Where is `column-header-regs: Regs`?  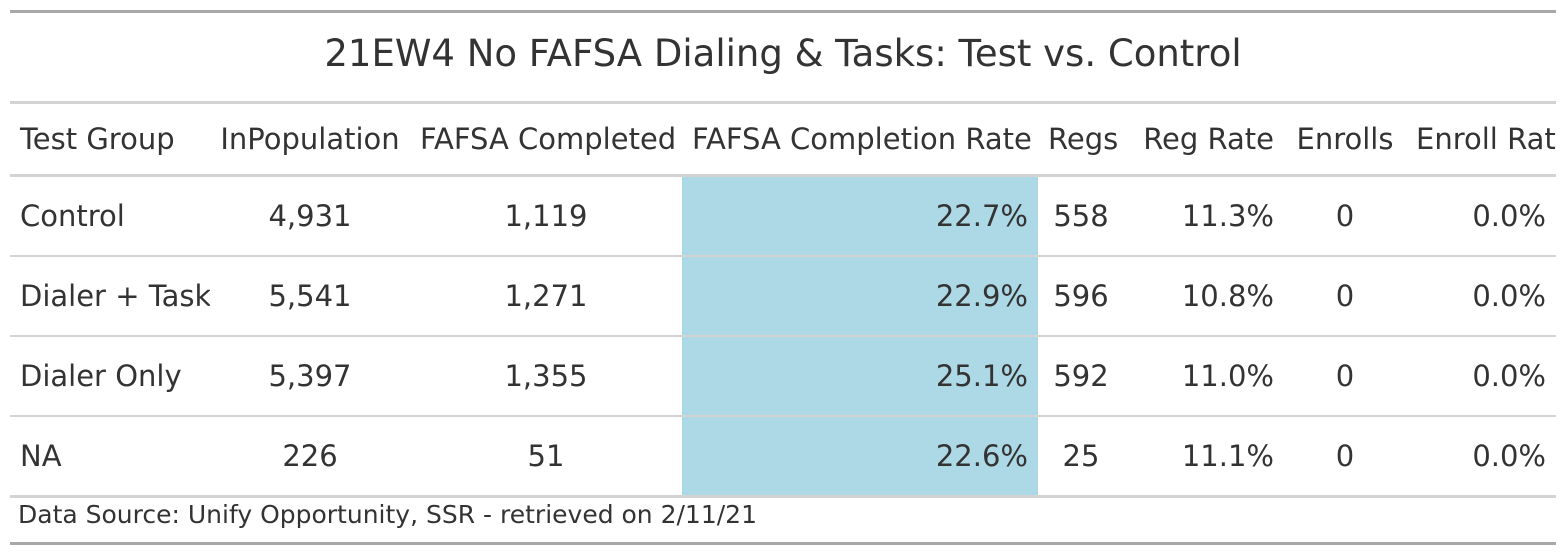 column-header-regs: Regs is located at coordinates (1081, 140).